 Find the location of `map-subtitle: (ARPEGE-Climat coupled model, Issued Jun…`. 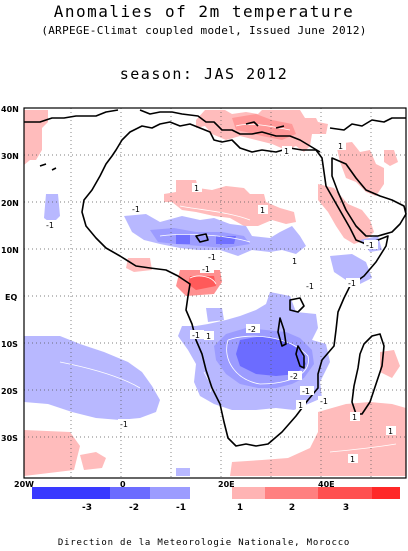

map-subtitle: (ARPEGE-Climat coupled model, Issued Jun… is located at coordinates (204, 30).